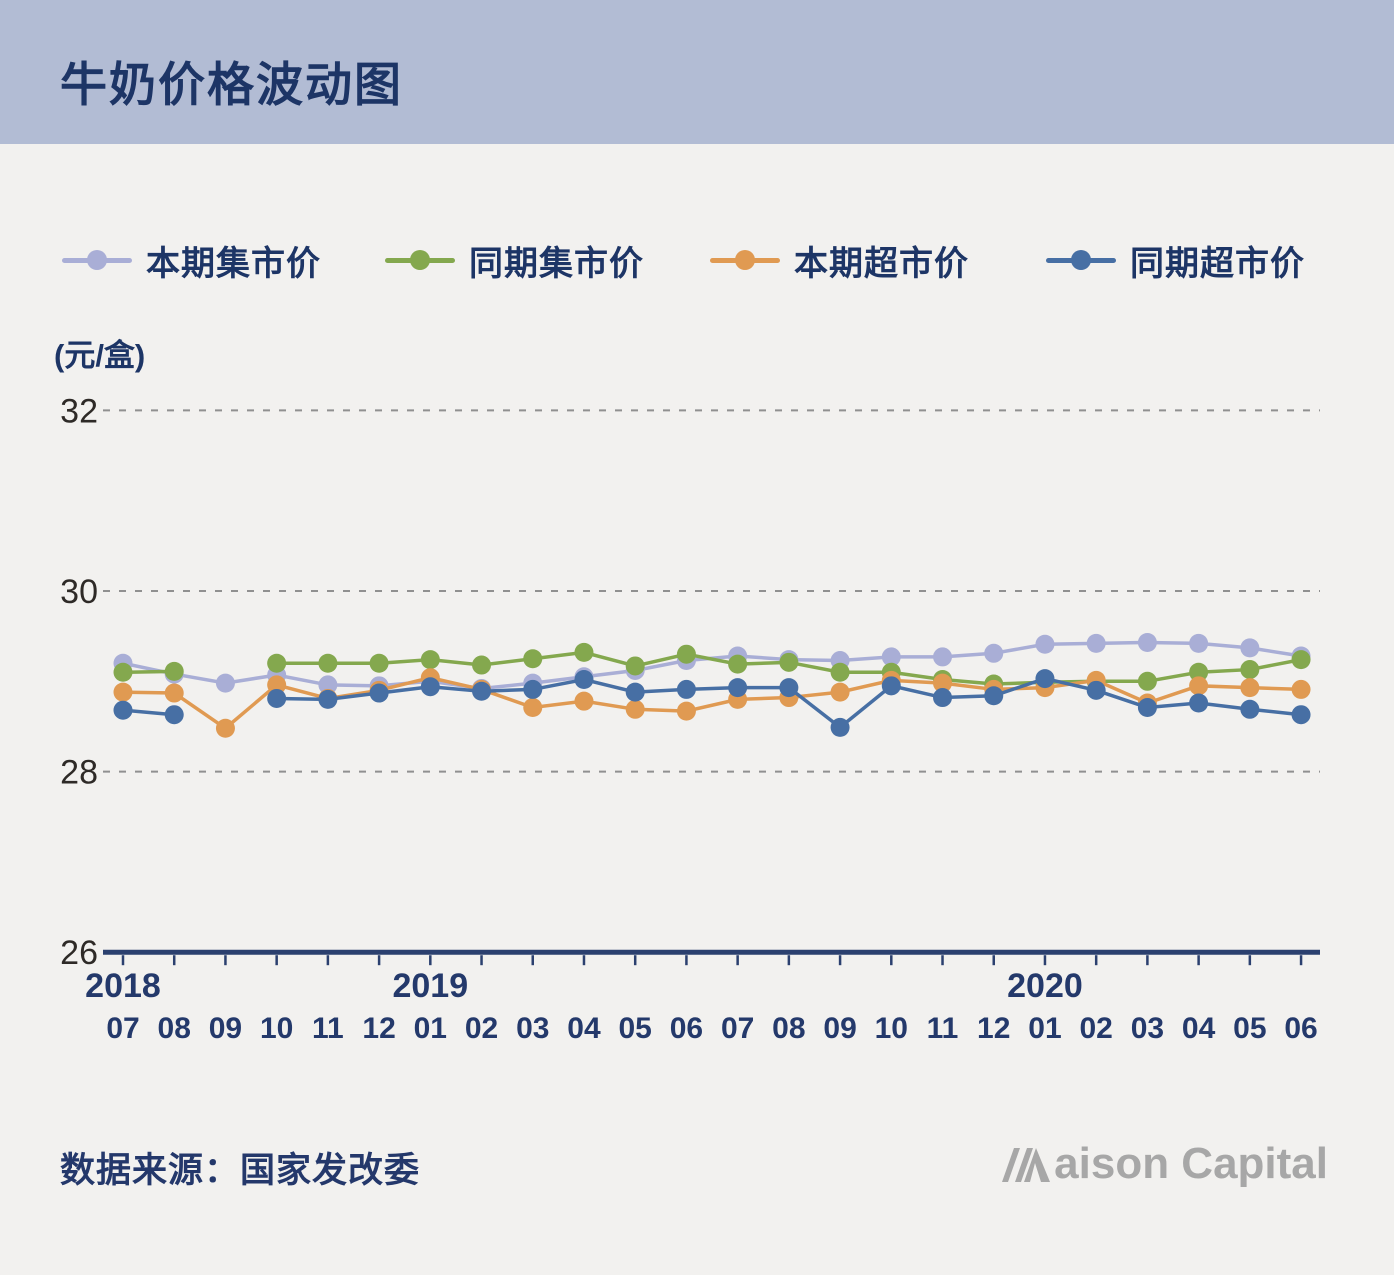 The width and height of the screenshot is (1394, 1275). Describe the element at coordinates (79, 953) in the screenshot. I see `y-tick-label-26: 26` at that location.